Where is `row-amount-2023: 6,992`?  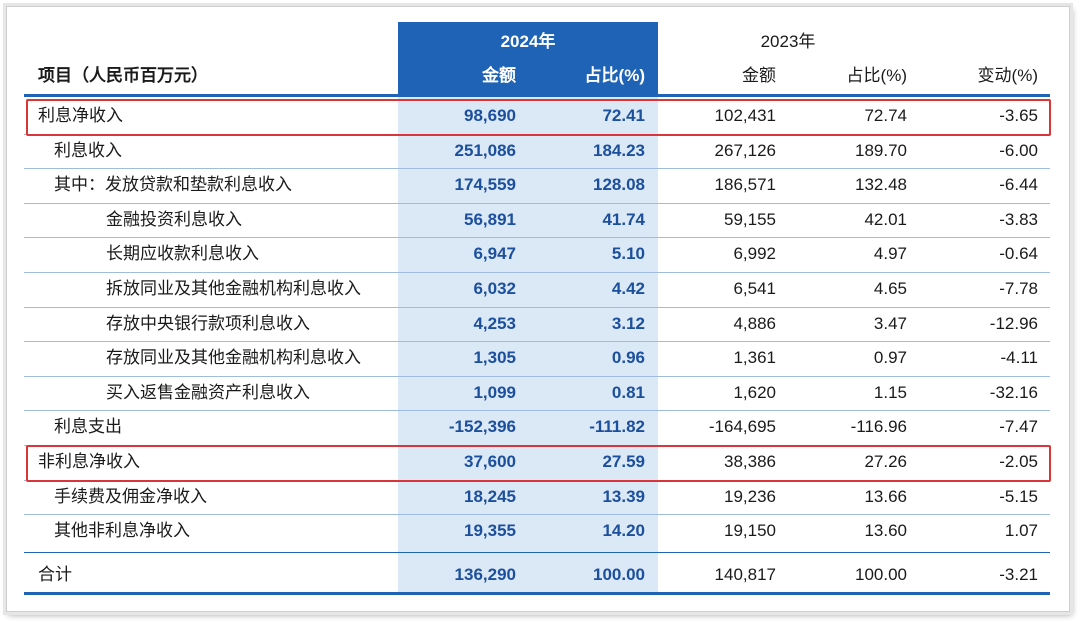
row-amount-2023: 6,992 is located at coordinates (754, 254).